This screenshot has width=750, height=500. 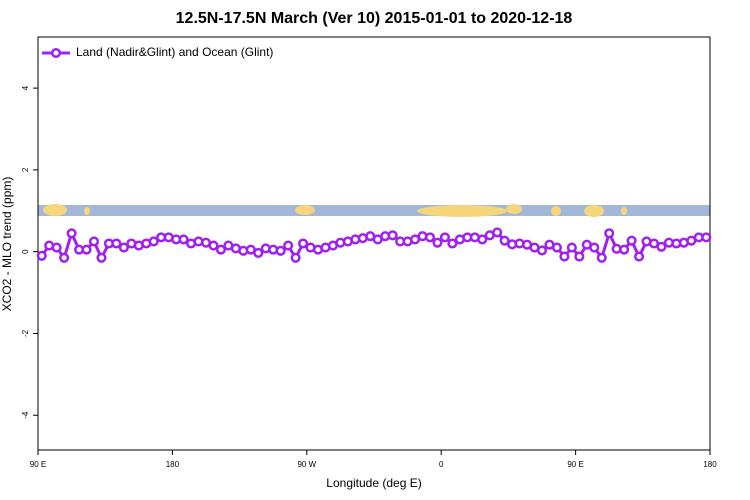 What do you see at coordinates (25, 169) in the screenshot?
I see `y-tick-label: 2` at bounding box center [25, 169].